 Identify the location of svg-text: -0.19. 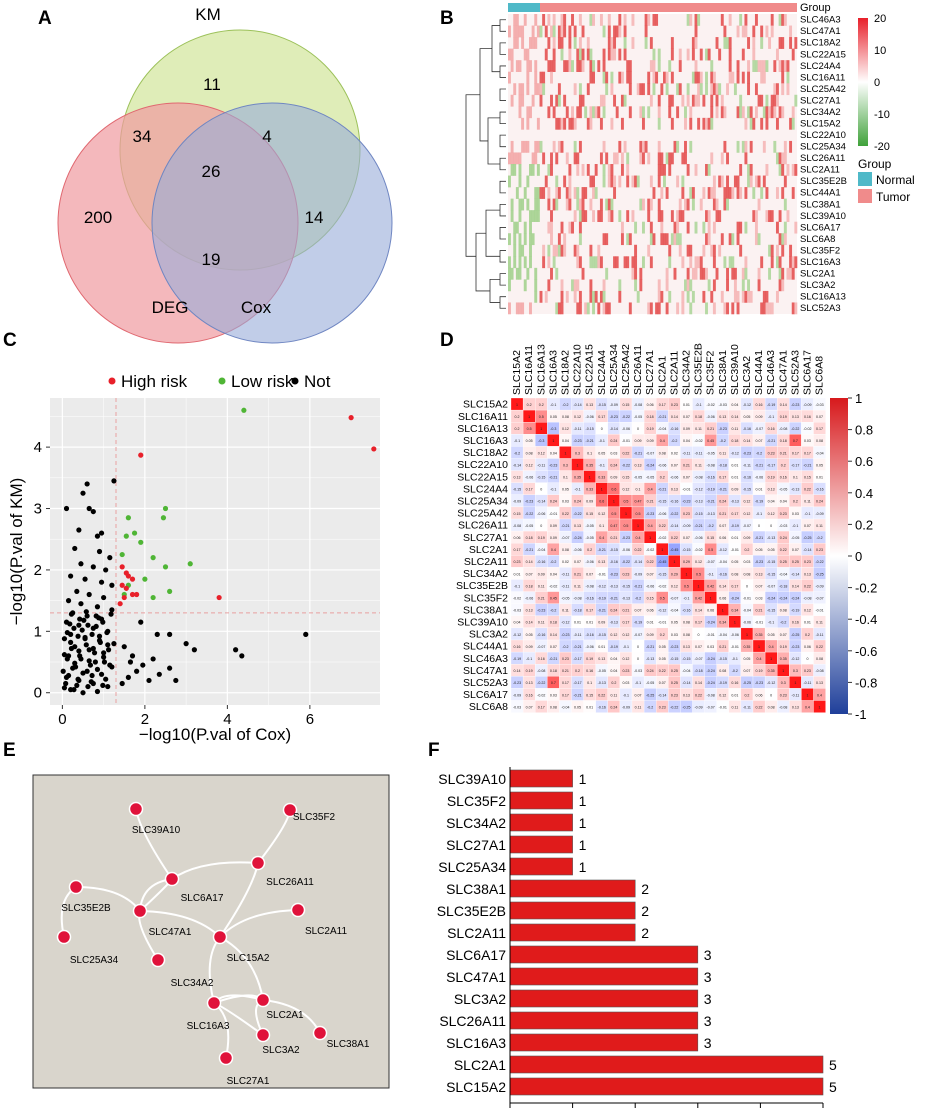
(723, 683).